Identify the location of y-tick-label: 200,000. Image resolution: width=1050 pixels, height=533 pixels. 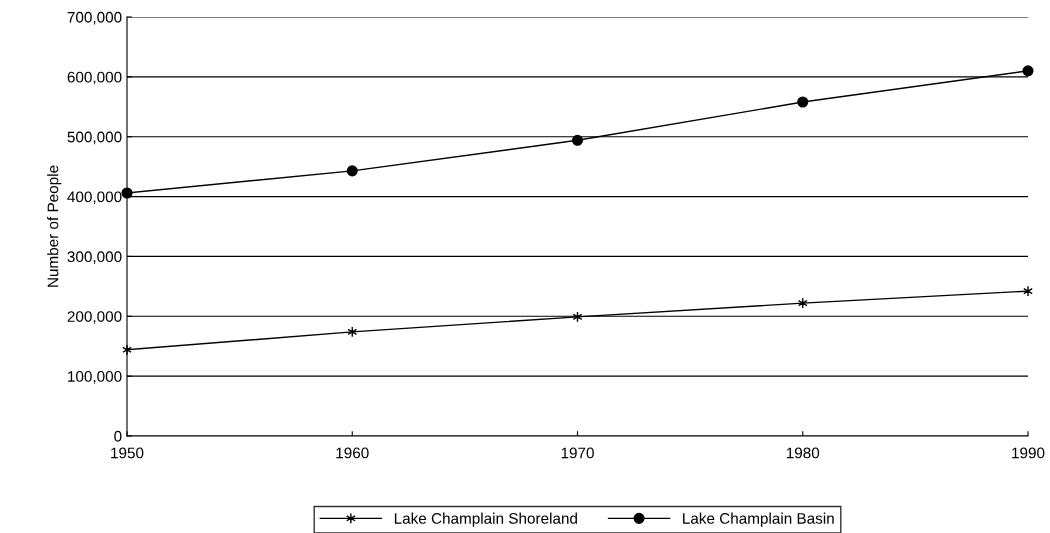
(94, 317).